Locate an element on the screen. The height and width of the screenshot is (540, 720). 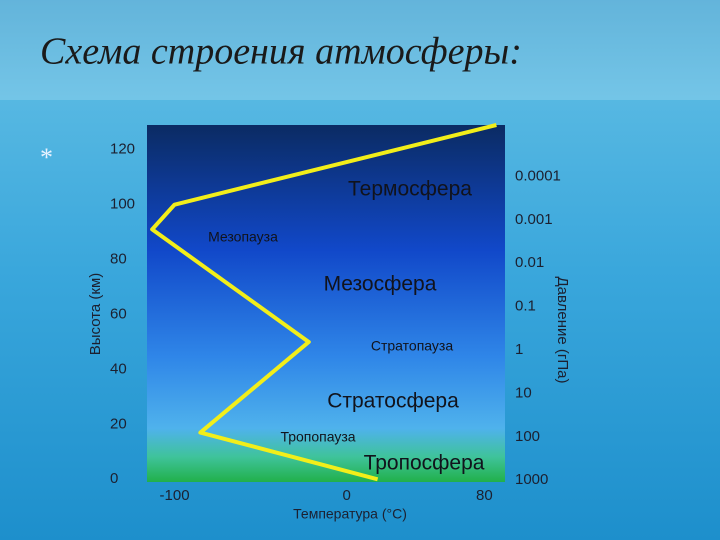
y-tick-label: 80 is located at coordinates (118, 259).